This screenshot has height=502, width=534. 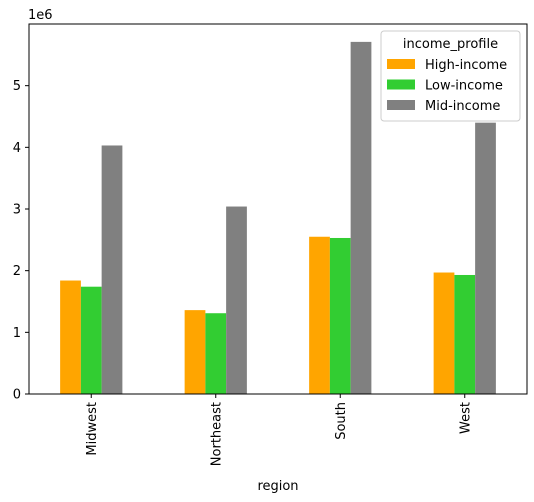 I want to click on legend-swatch-low-income, so click(x=401, y=84).